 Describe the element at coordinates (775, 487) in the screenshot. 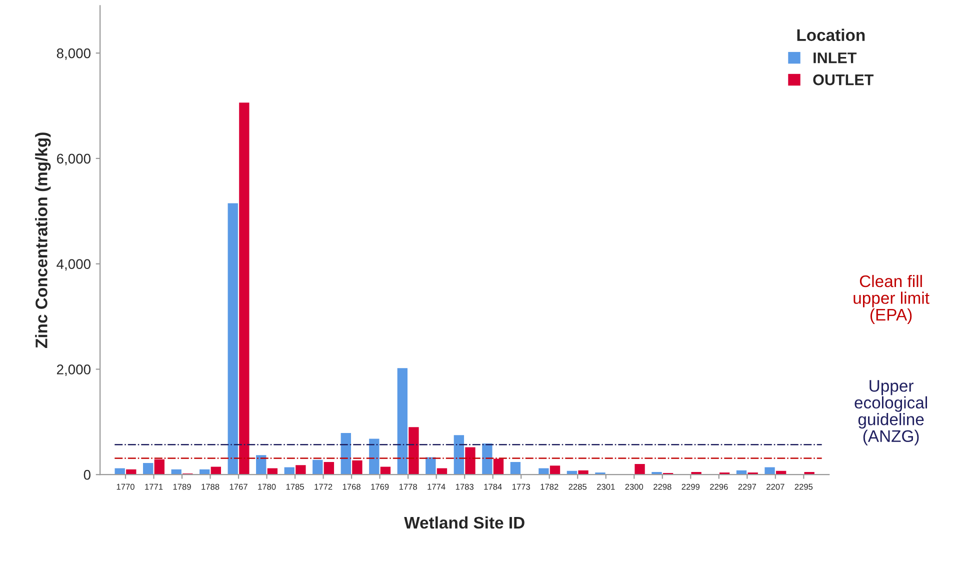

I see `x-tick-label: 2207` at that location.